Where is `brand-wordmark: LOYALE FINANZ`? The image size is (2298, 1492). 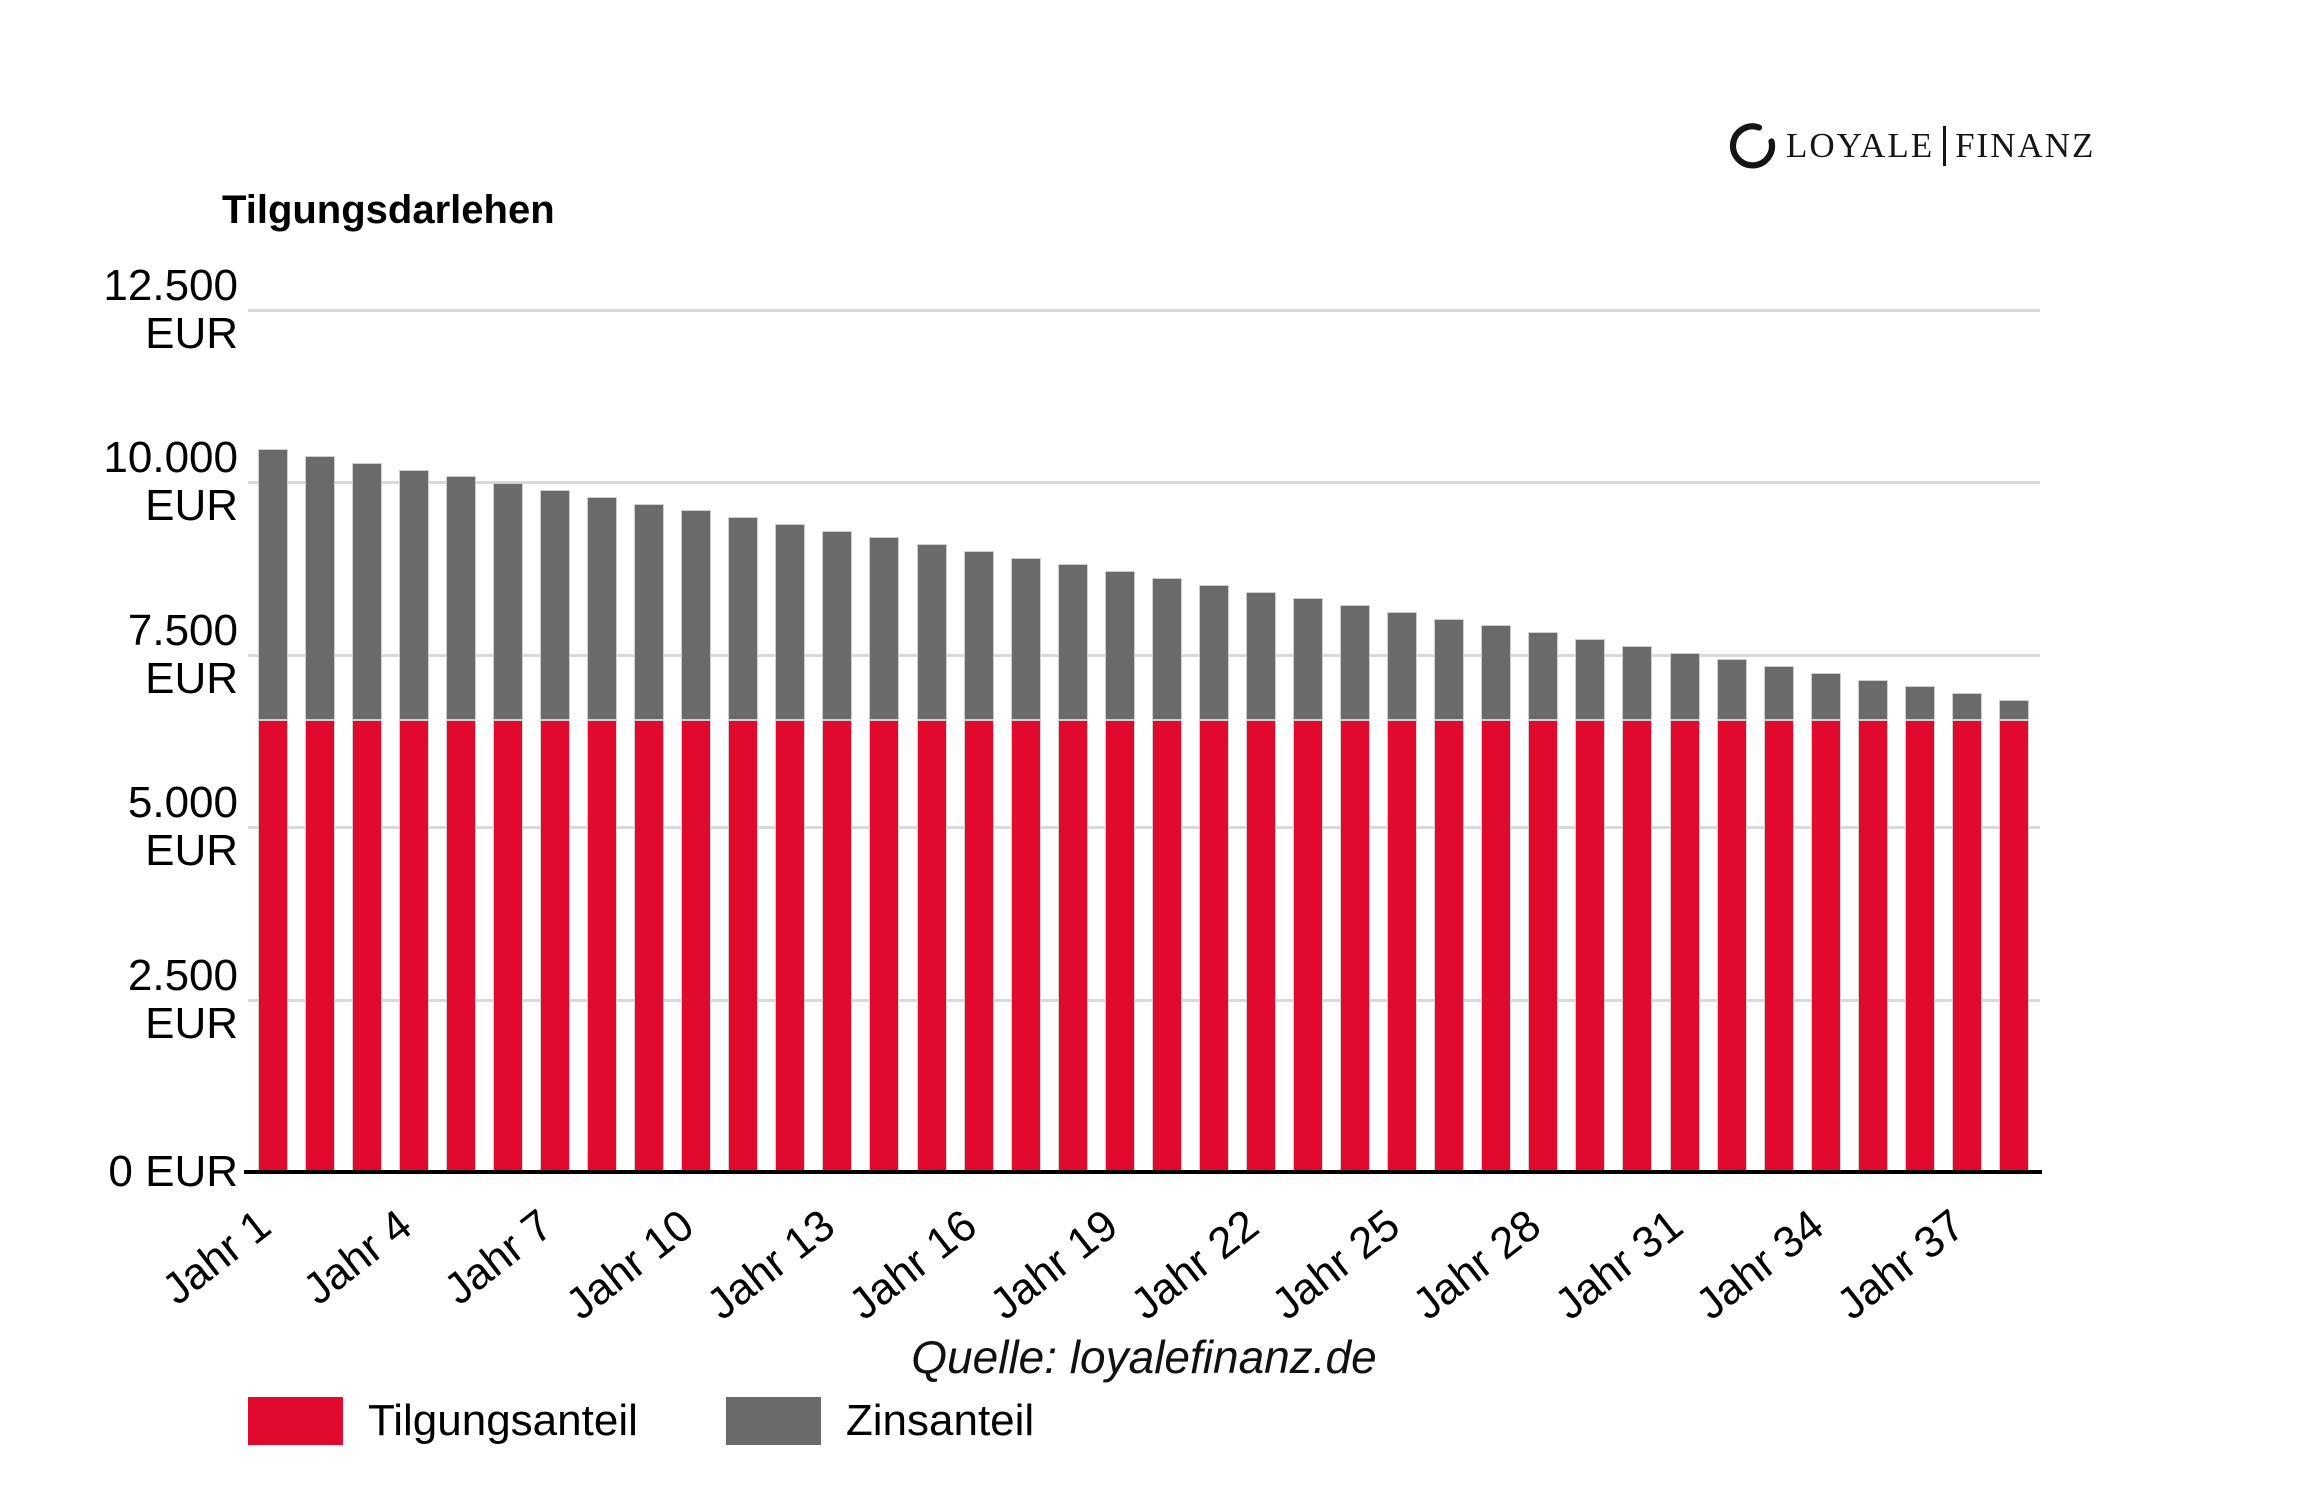 brand-wordmark: LOYALE FINANZ is located at coordinates (1940, 146).